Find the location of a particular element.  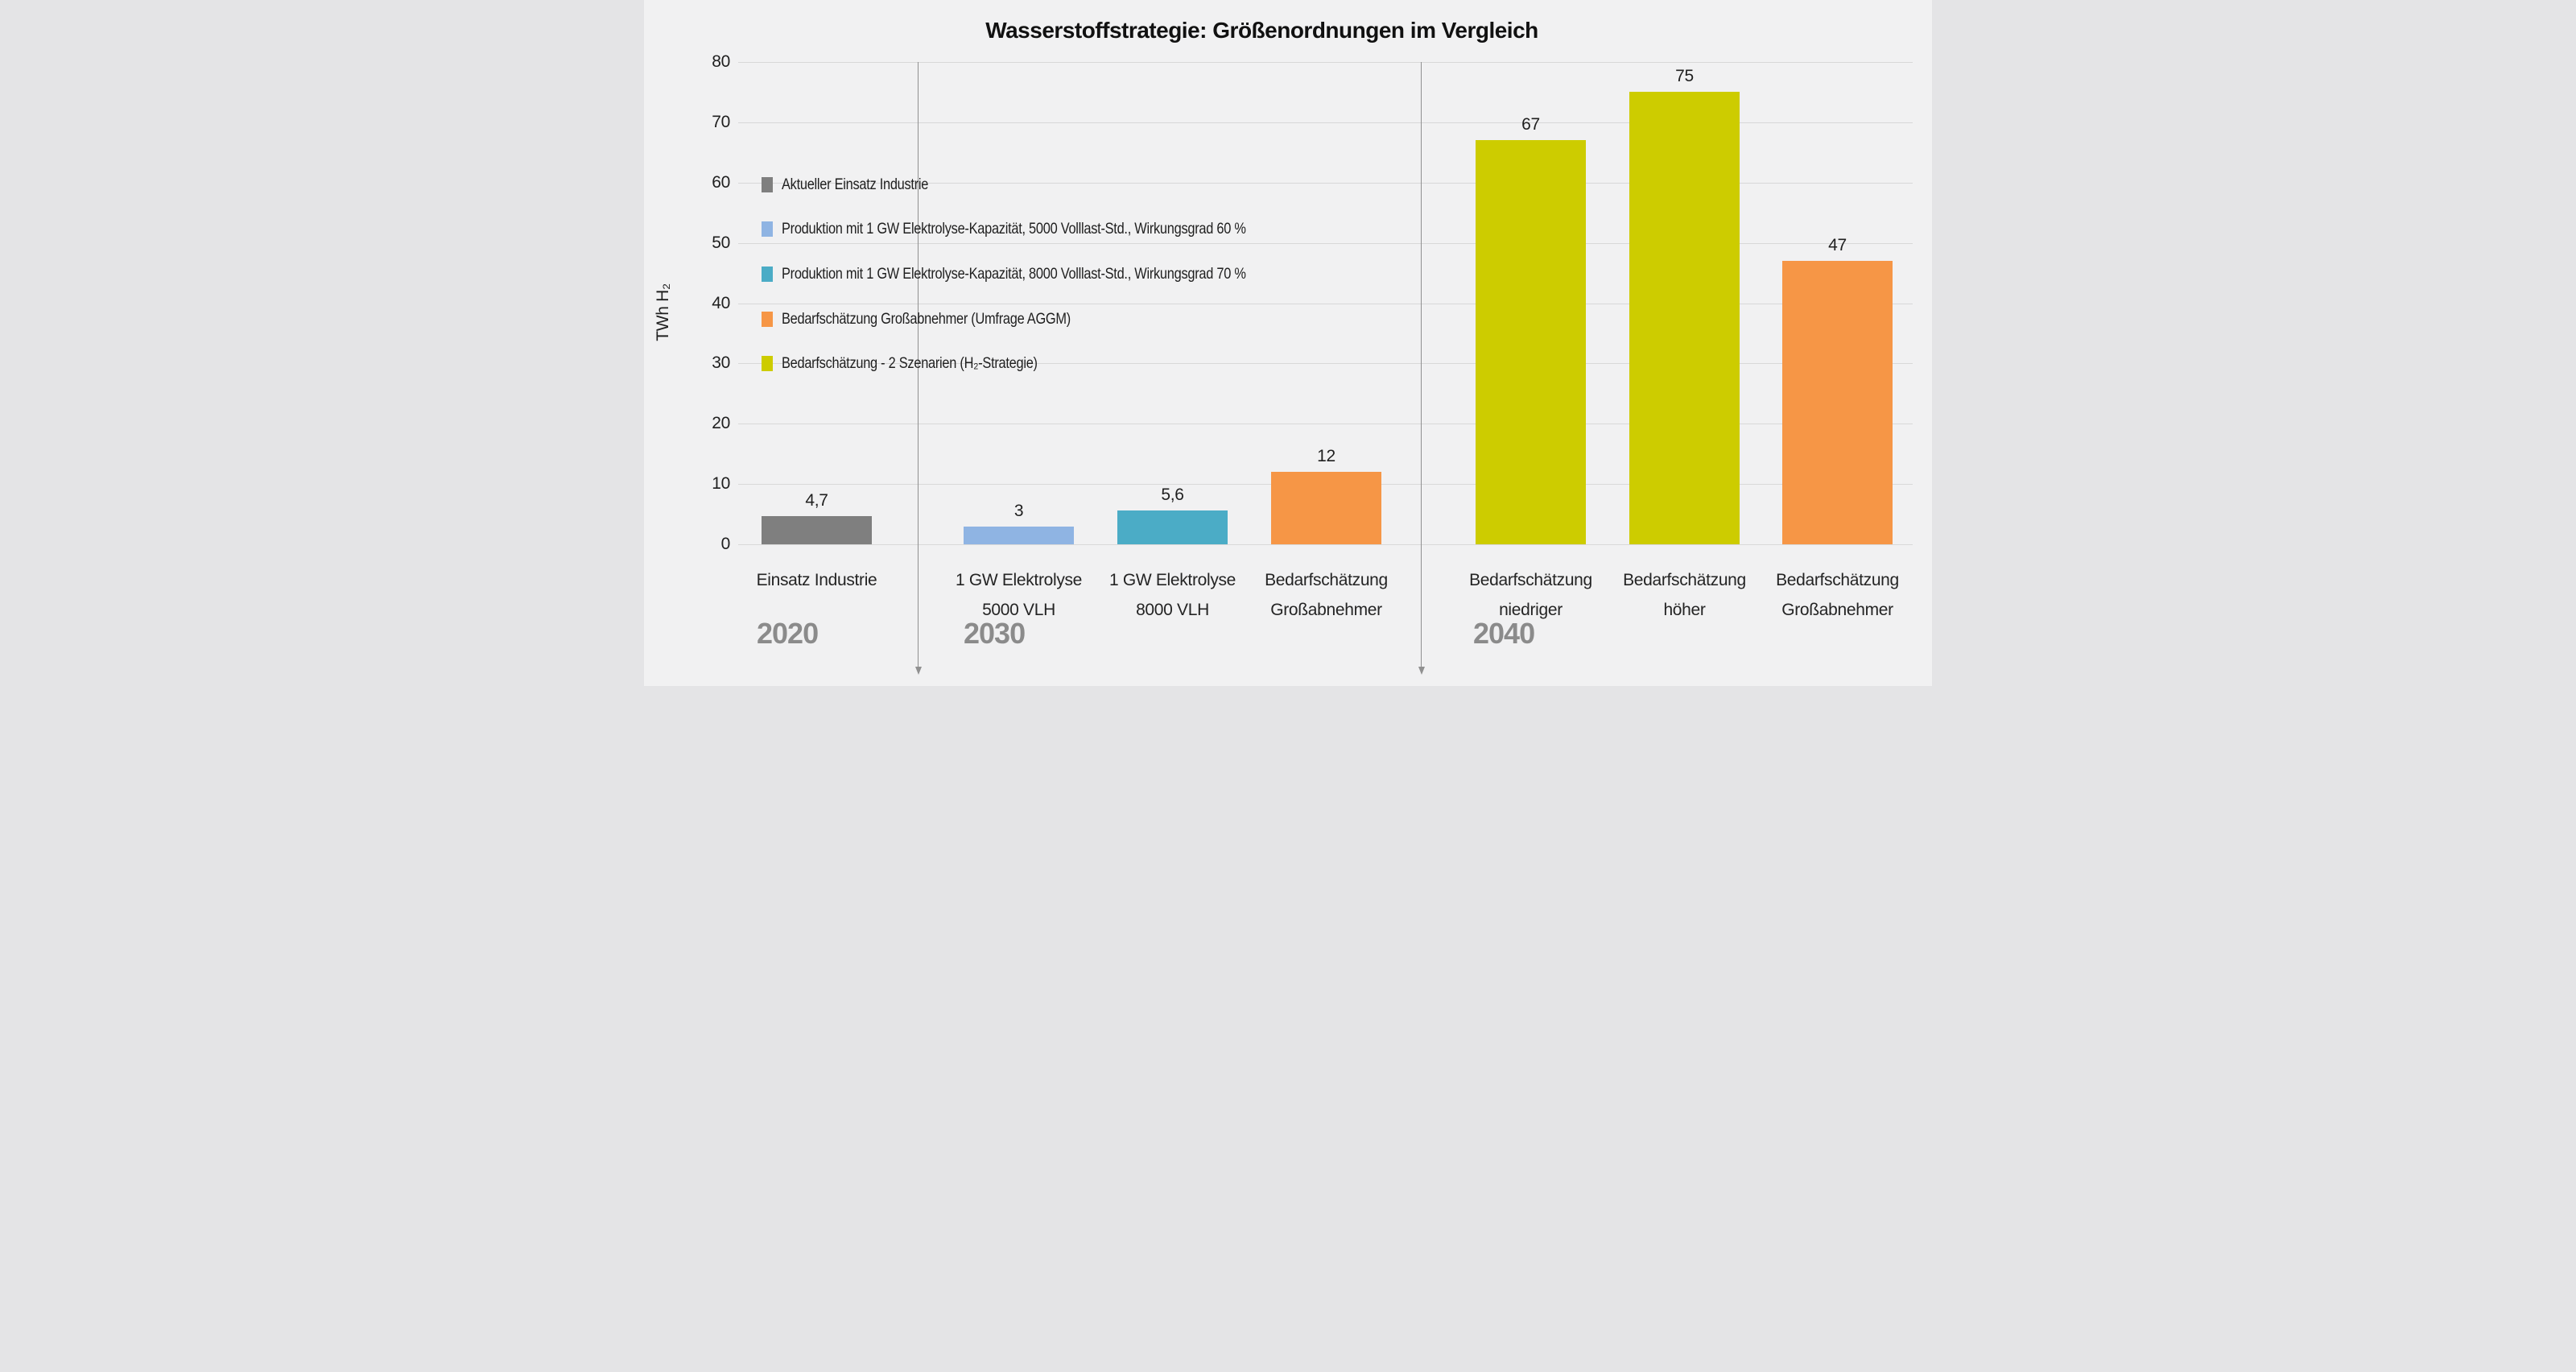

group-divider-2030-2040 is located at coordinates (1421, 364).